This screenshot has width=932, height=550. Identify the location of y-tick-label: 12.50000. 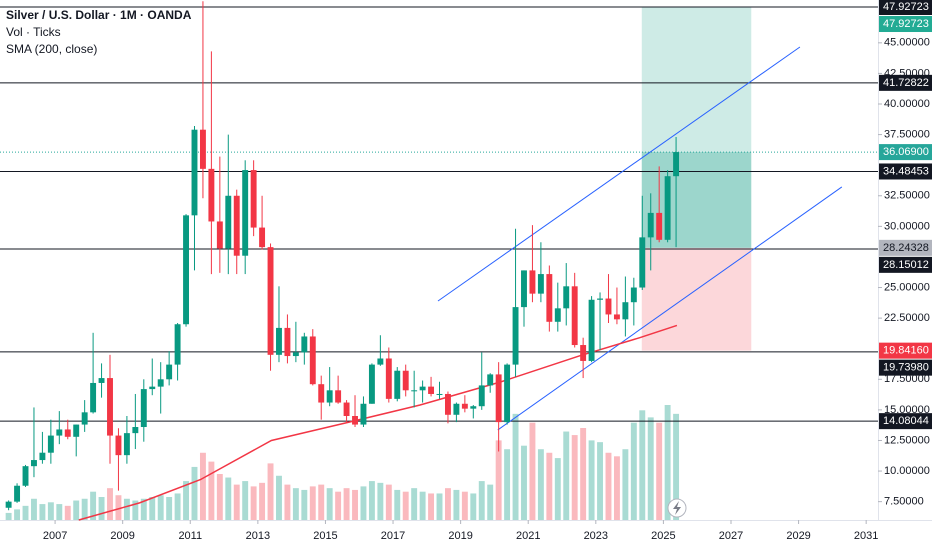
(907, 440).